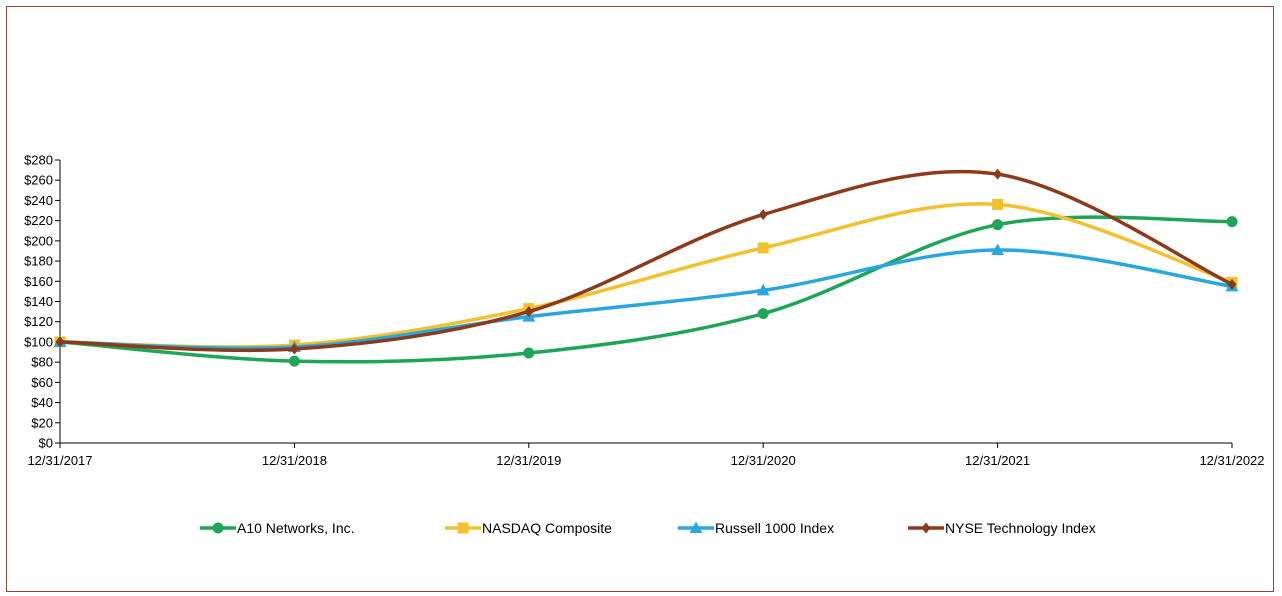 This screenshot has width=1282, height=596. I want to click on y-tick-label: $220, so click(38, 220).